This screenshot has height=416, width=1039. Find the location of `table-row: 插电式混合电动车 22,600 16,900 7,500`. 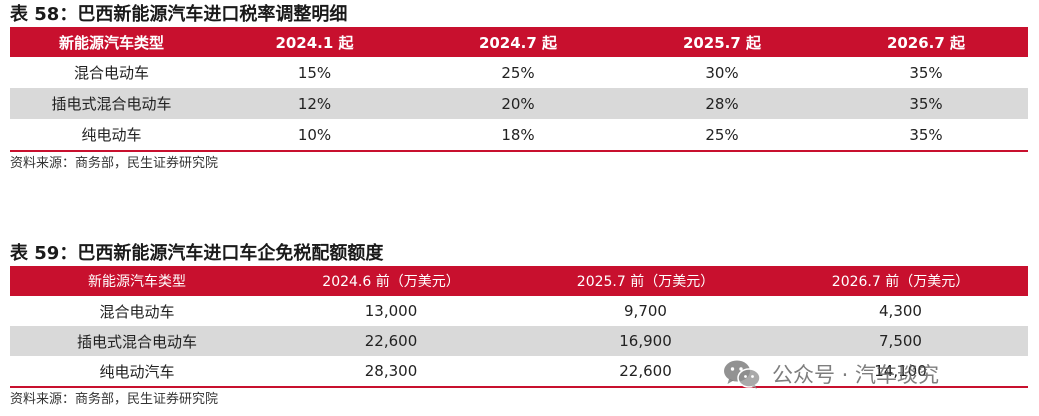

table-row: 插电式混合电动车 22,600 16,900 7,500 is located at coordinates (519, 341).